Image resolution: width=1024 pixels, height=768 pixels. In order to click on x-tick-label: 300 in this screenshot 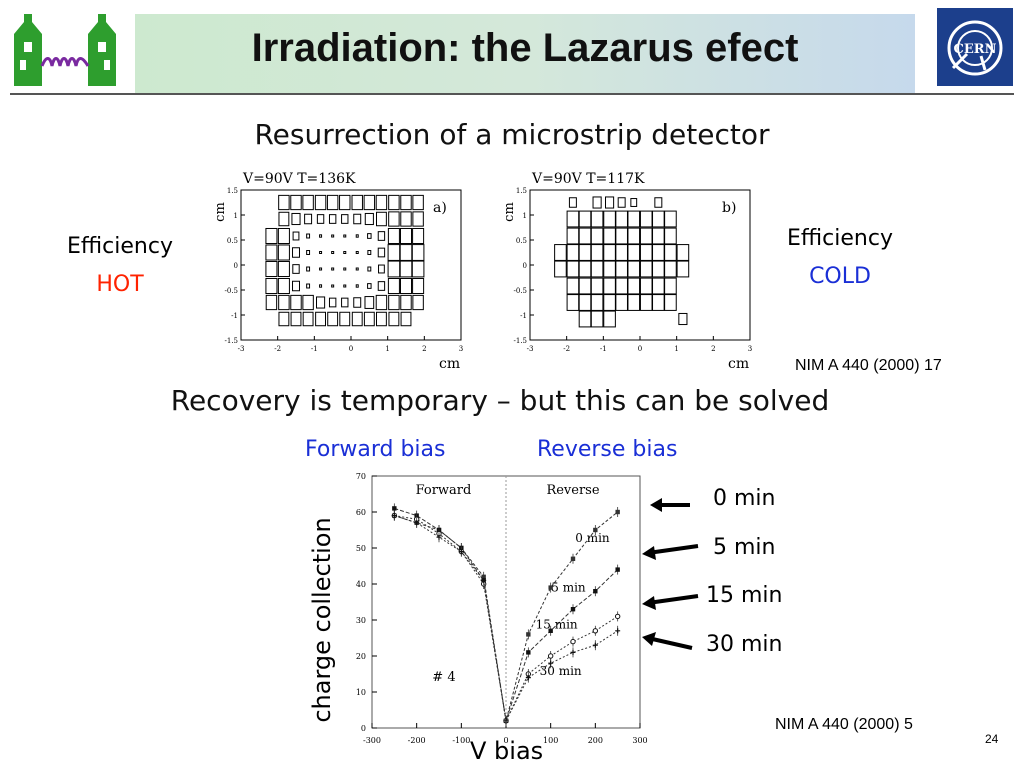, I will do `click(639, 740)`.